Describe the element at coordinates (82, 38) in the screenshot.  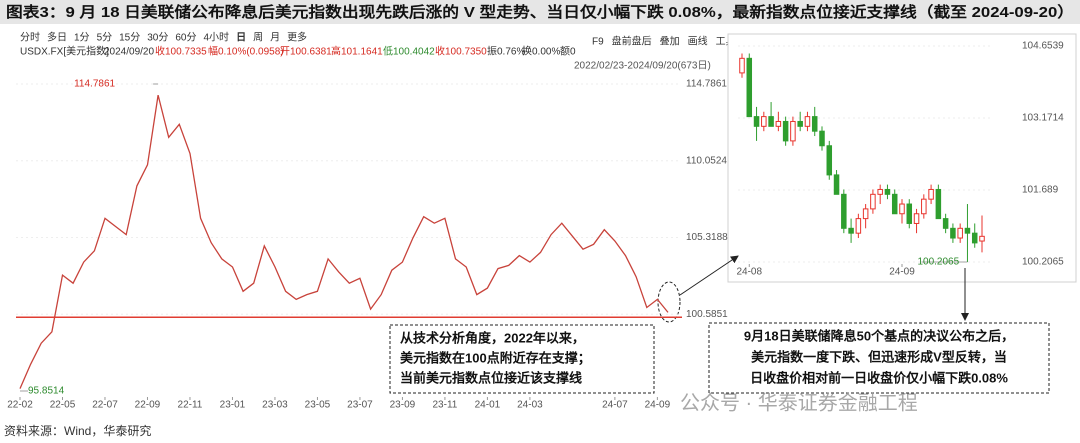
I see `toolbar-item: 1分` at that location.